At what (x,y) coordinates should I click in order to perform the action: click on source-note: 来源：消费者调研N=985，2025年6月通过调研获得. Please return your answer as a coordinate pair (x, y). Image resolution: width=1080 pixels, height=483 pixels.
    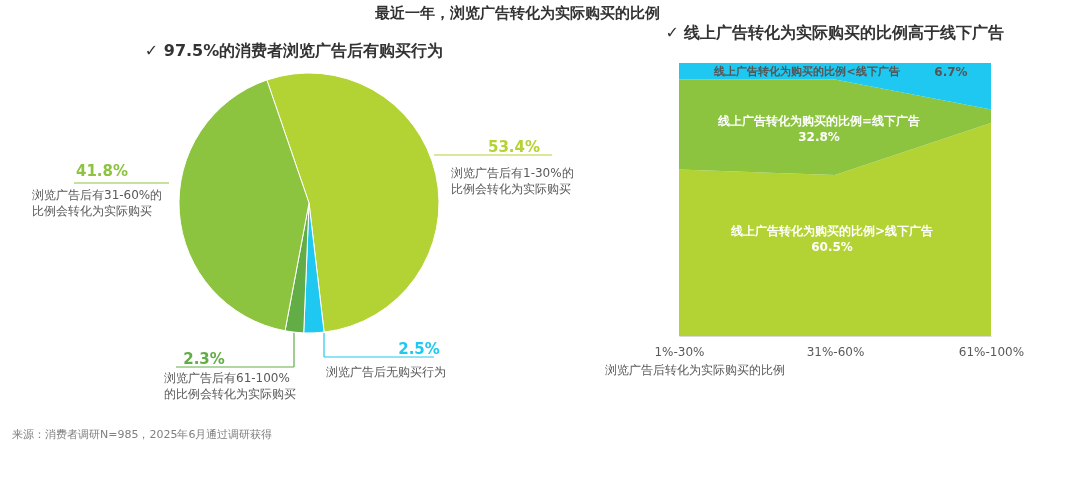
    Looking at the image, I should click on (142, 434).